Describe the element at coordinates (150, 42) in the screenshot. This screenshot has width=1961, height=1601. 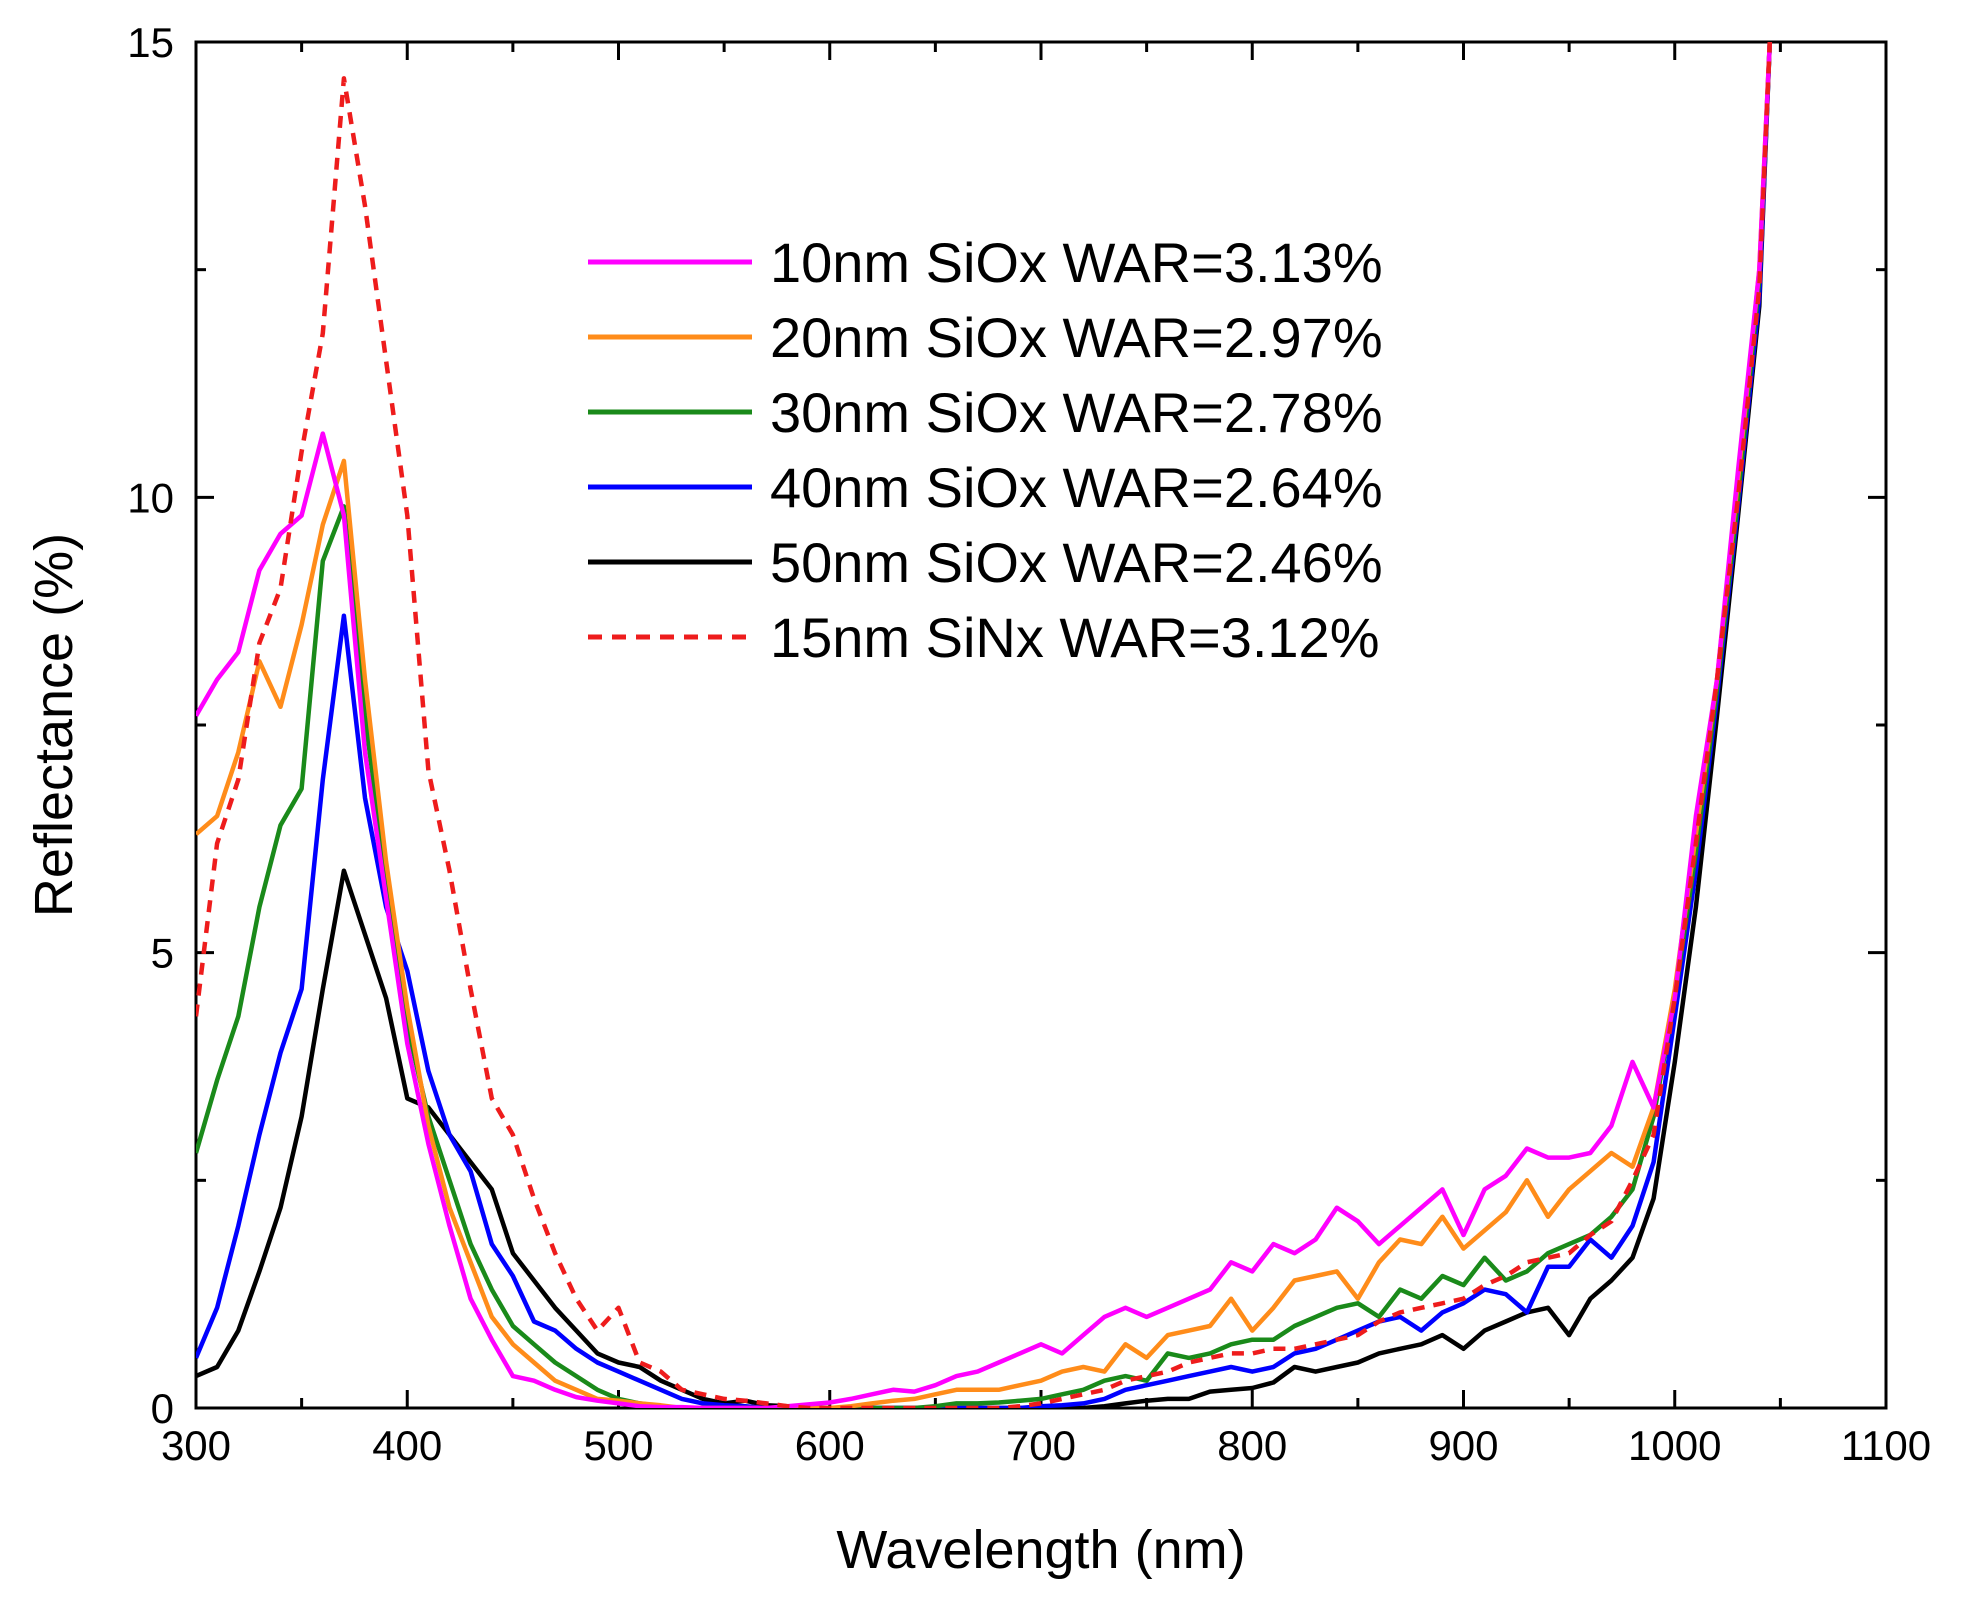
I see `y-tick-label: 15` at that location.